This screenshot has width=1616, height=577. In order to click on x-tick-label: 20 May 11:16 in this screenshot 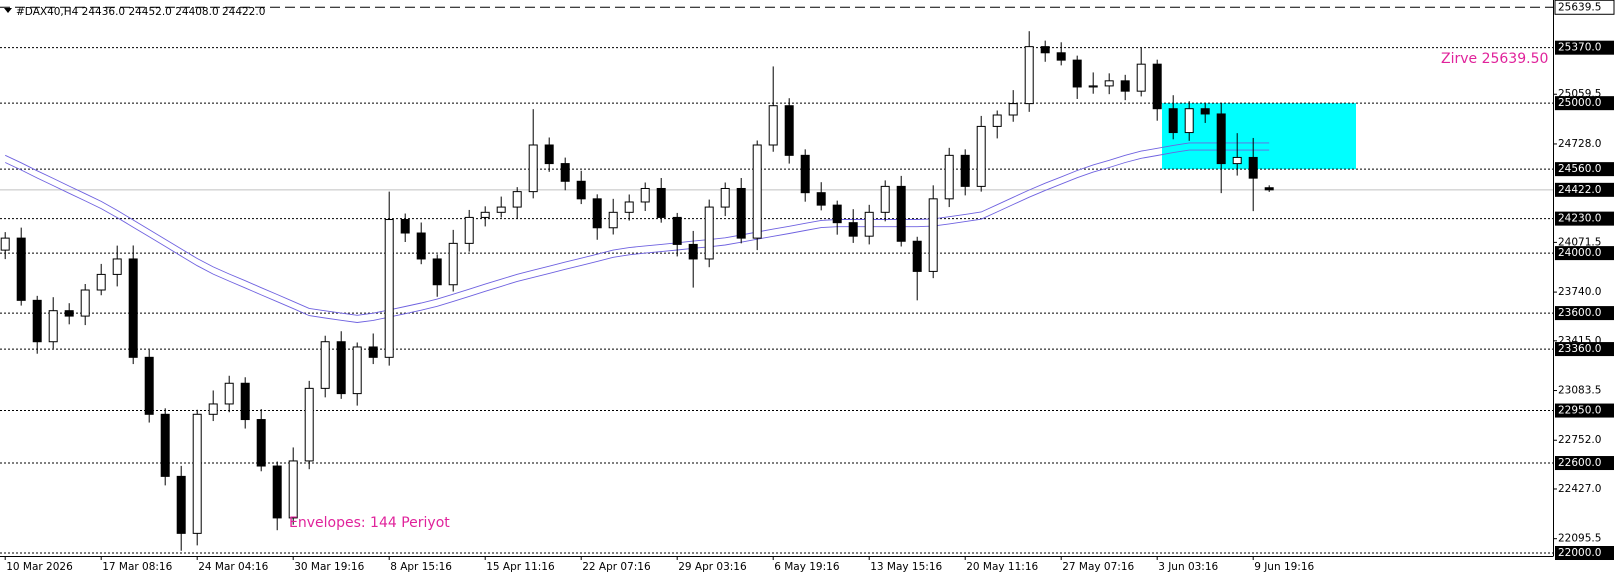, I will do `click(1002, 567)`.